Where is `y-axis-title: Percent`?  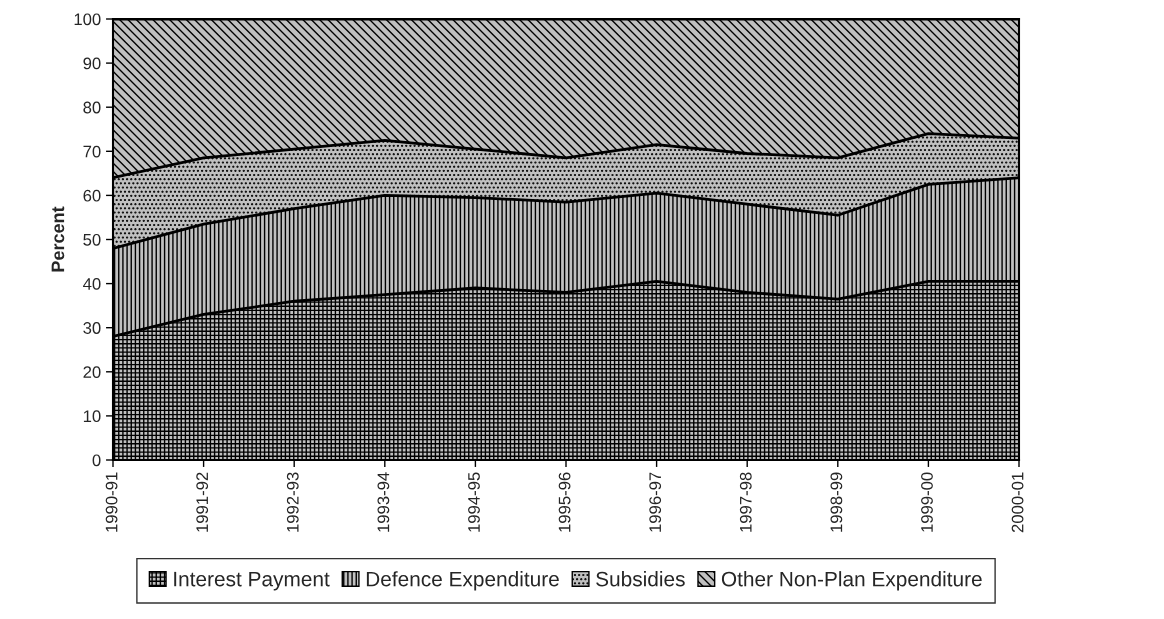
y-axis-title: Percent is located at coordinates (58, 239).